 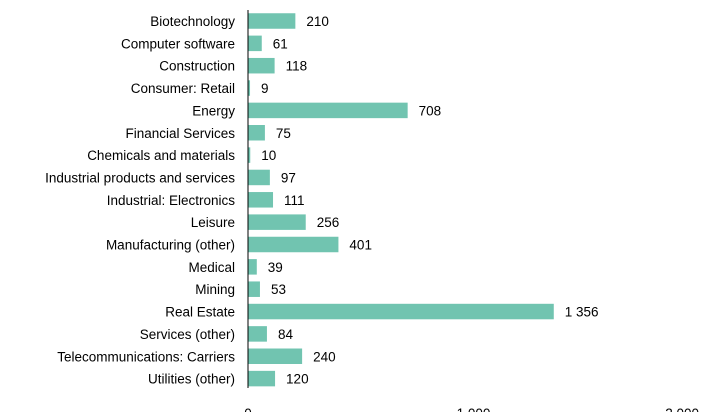 What do you see at coordinates (197, 66) in the screenshot?
I see `category-label: Construction` at bounding box center [197, 66].